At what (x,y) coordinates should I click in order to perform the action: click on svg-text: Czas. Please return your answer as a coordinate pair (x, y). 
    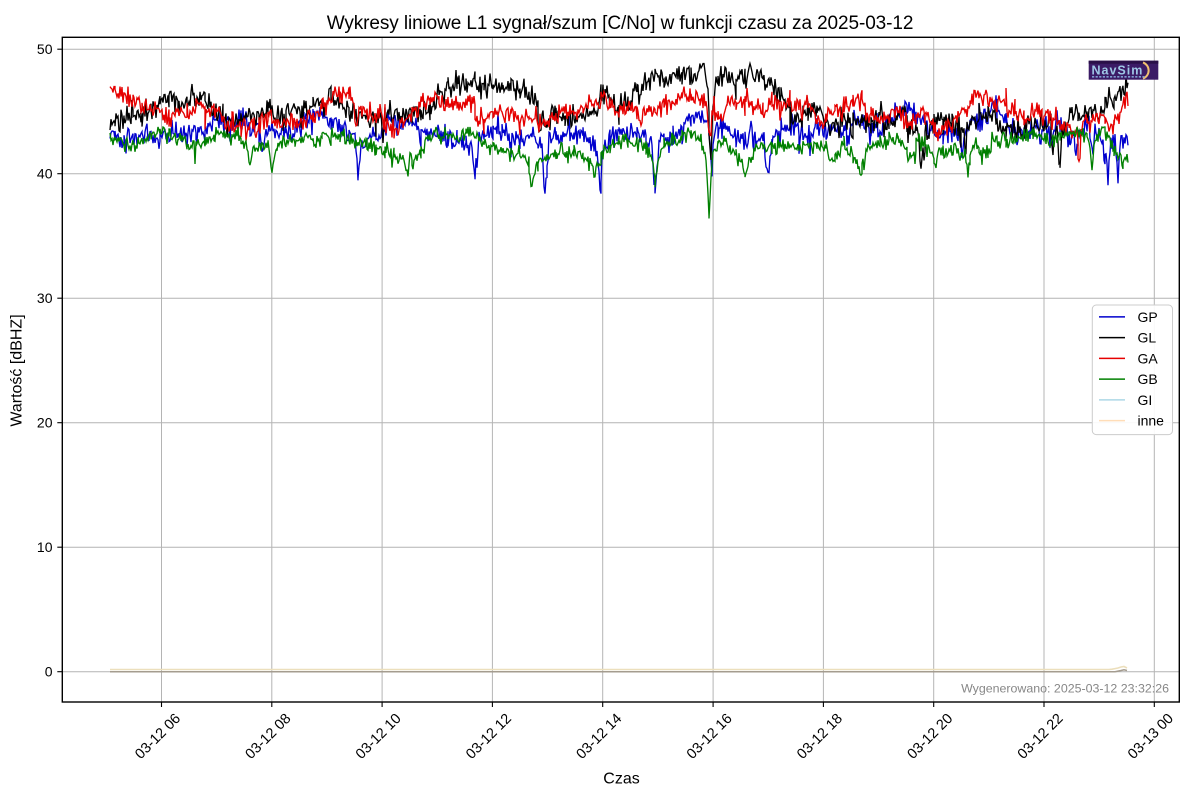
    Looking at the image, I should click on (621, 779).